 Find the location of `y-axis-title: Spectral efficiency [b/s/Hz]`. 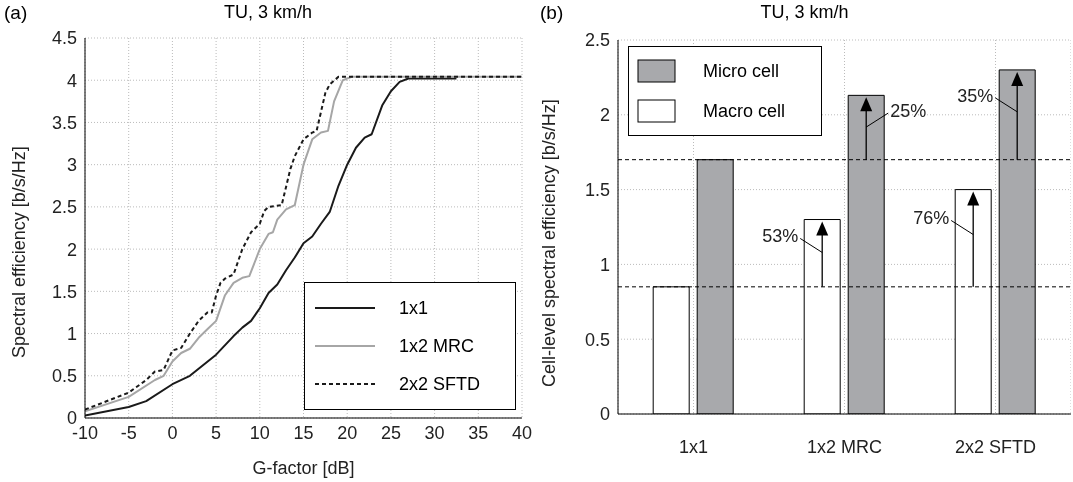

y-axis-title: Spectral efficiency [b/s/Hz] is located at coordinates (19, 252).